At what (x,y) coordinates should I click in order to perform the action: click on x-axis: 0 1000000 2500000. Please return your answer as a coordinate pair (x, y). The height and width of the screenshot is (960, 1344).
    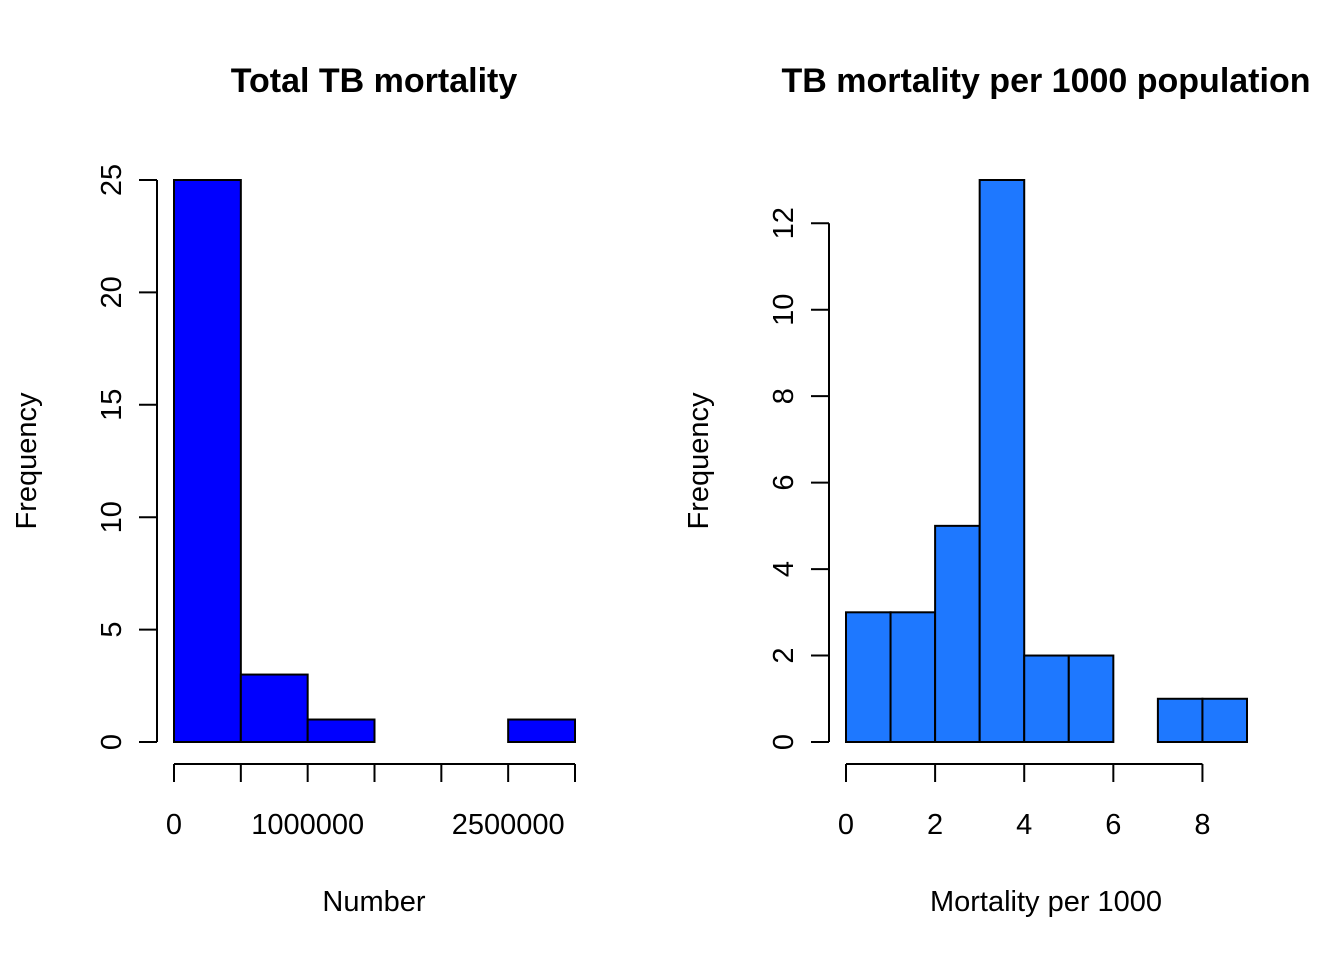
    Looking at the image, I should click on (371, 802).